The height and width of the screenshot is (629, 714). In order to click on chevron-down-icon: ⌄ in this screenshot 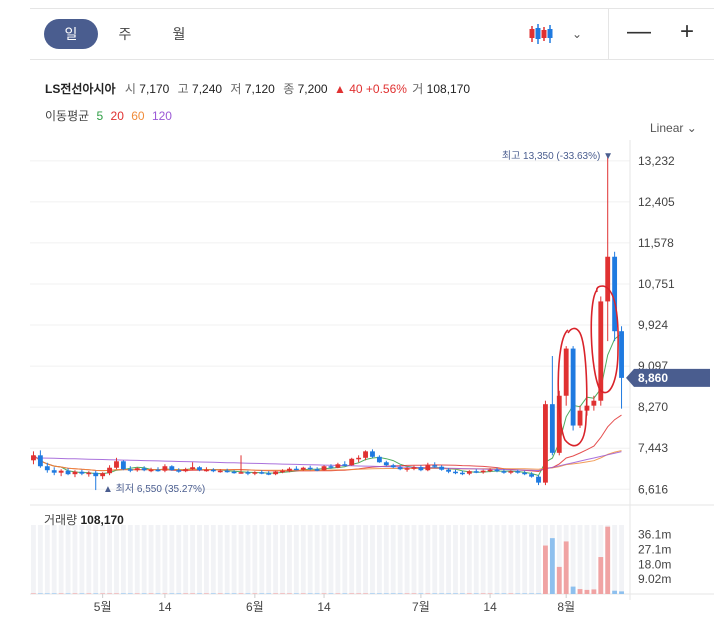, I will do `click(577, 34)`.